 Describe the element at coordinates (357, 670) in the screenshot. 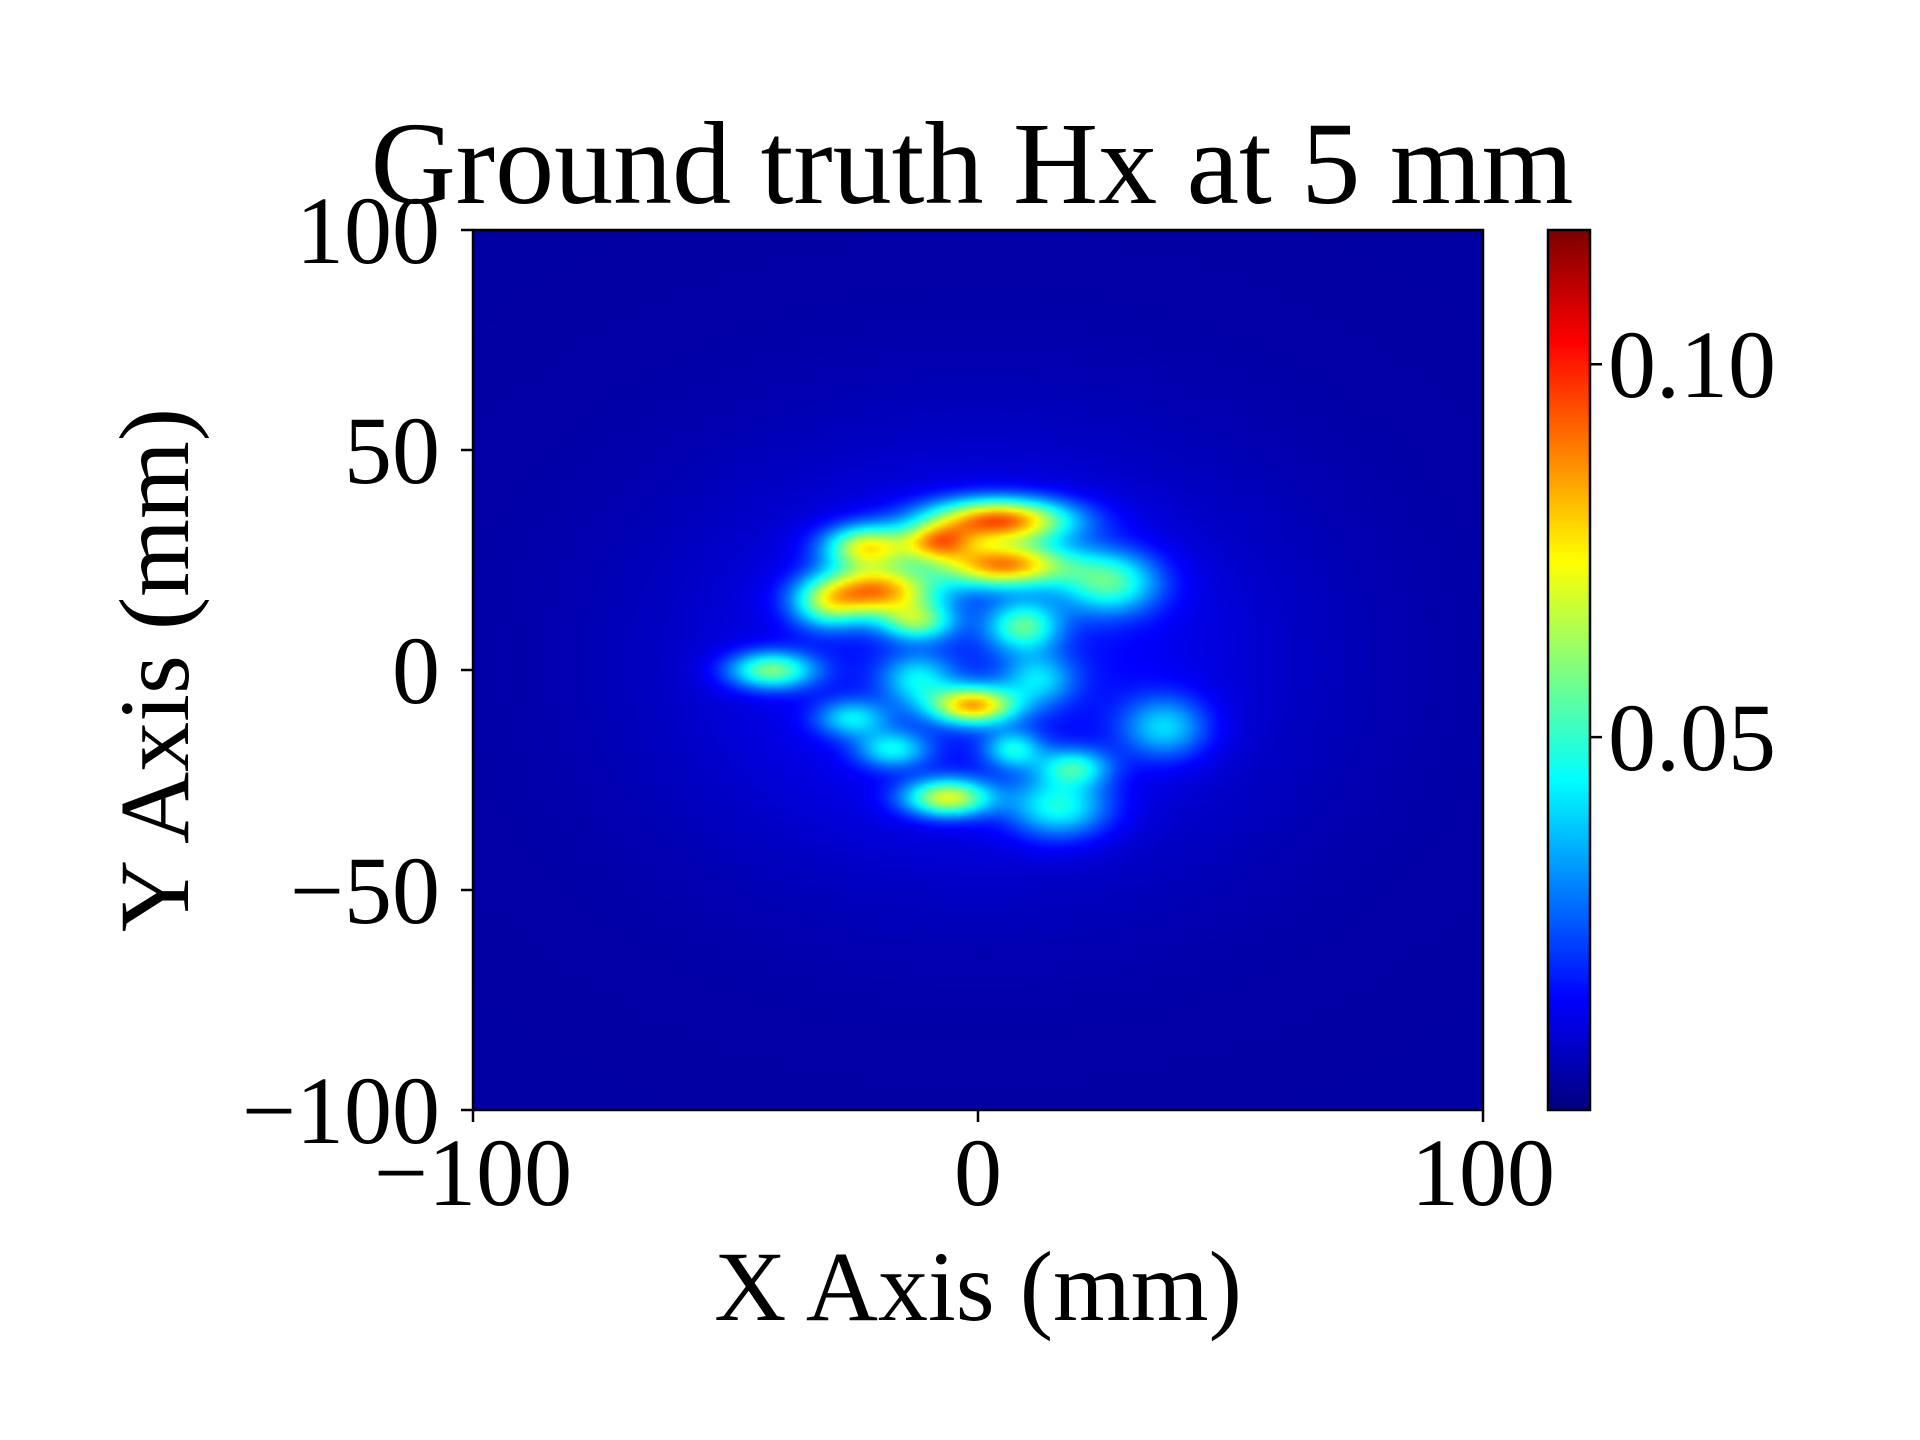

I see `y-axis-ticks: −100 −50 0 50 100` at that location.